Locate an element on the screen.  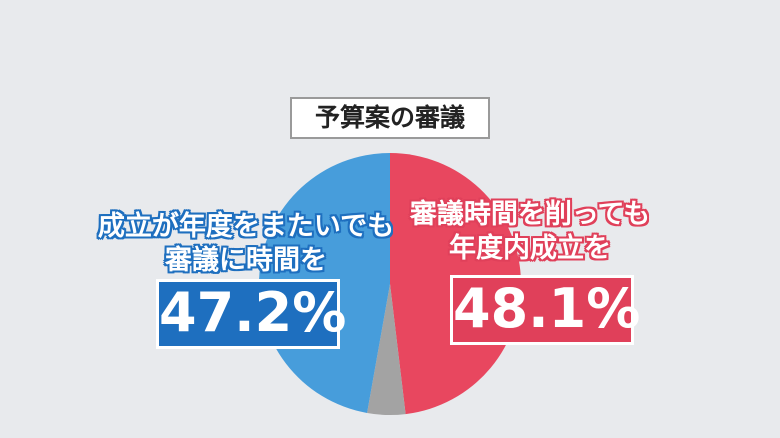
value-label: 47.2% is located at coordinates (251, 314).